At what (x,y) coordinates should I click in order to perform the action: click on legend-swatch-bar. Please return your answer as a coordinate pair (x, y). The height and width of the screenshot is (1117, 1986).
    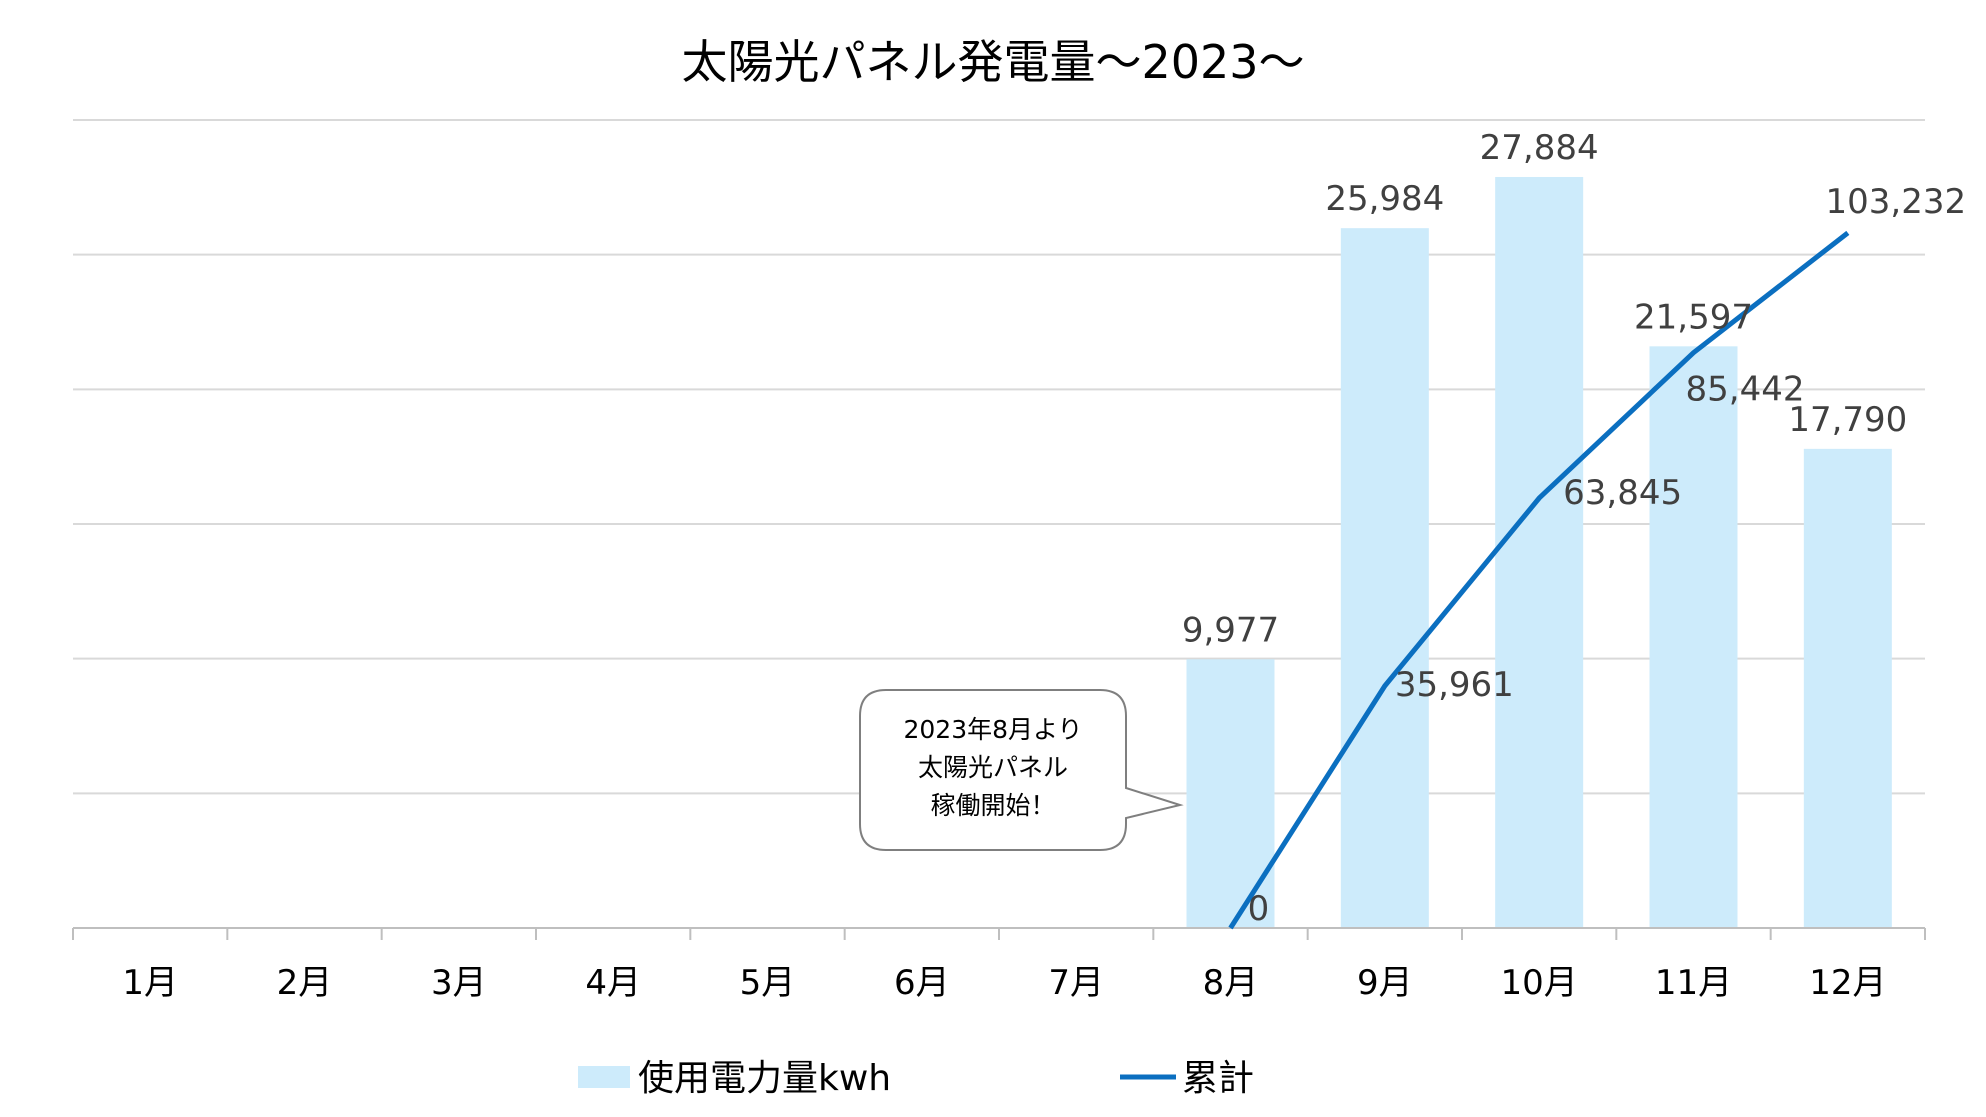
    Looking at the image, I should click on (604, 1077).